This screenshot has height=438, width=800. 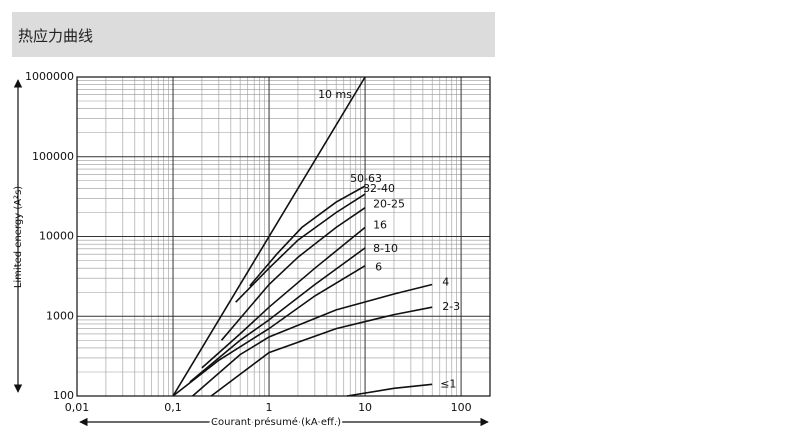 I want to click on x-tick-label: 100, so click(x=461, y=407).